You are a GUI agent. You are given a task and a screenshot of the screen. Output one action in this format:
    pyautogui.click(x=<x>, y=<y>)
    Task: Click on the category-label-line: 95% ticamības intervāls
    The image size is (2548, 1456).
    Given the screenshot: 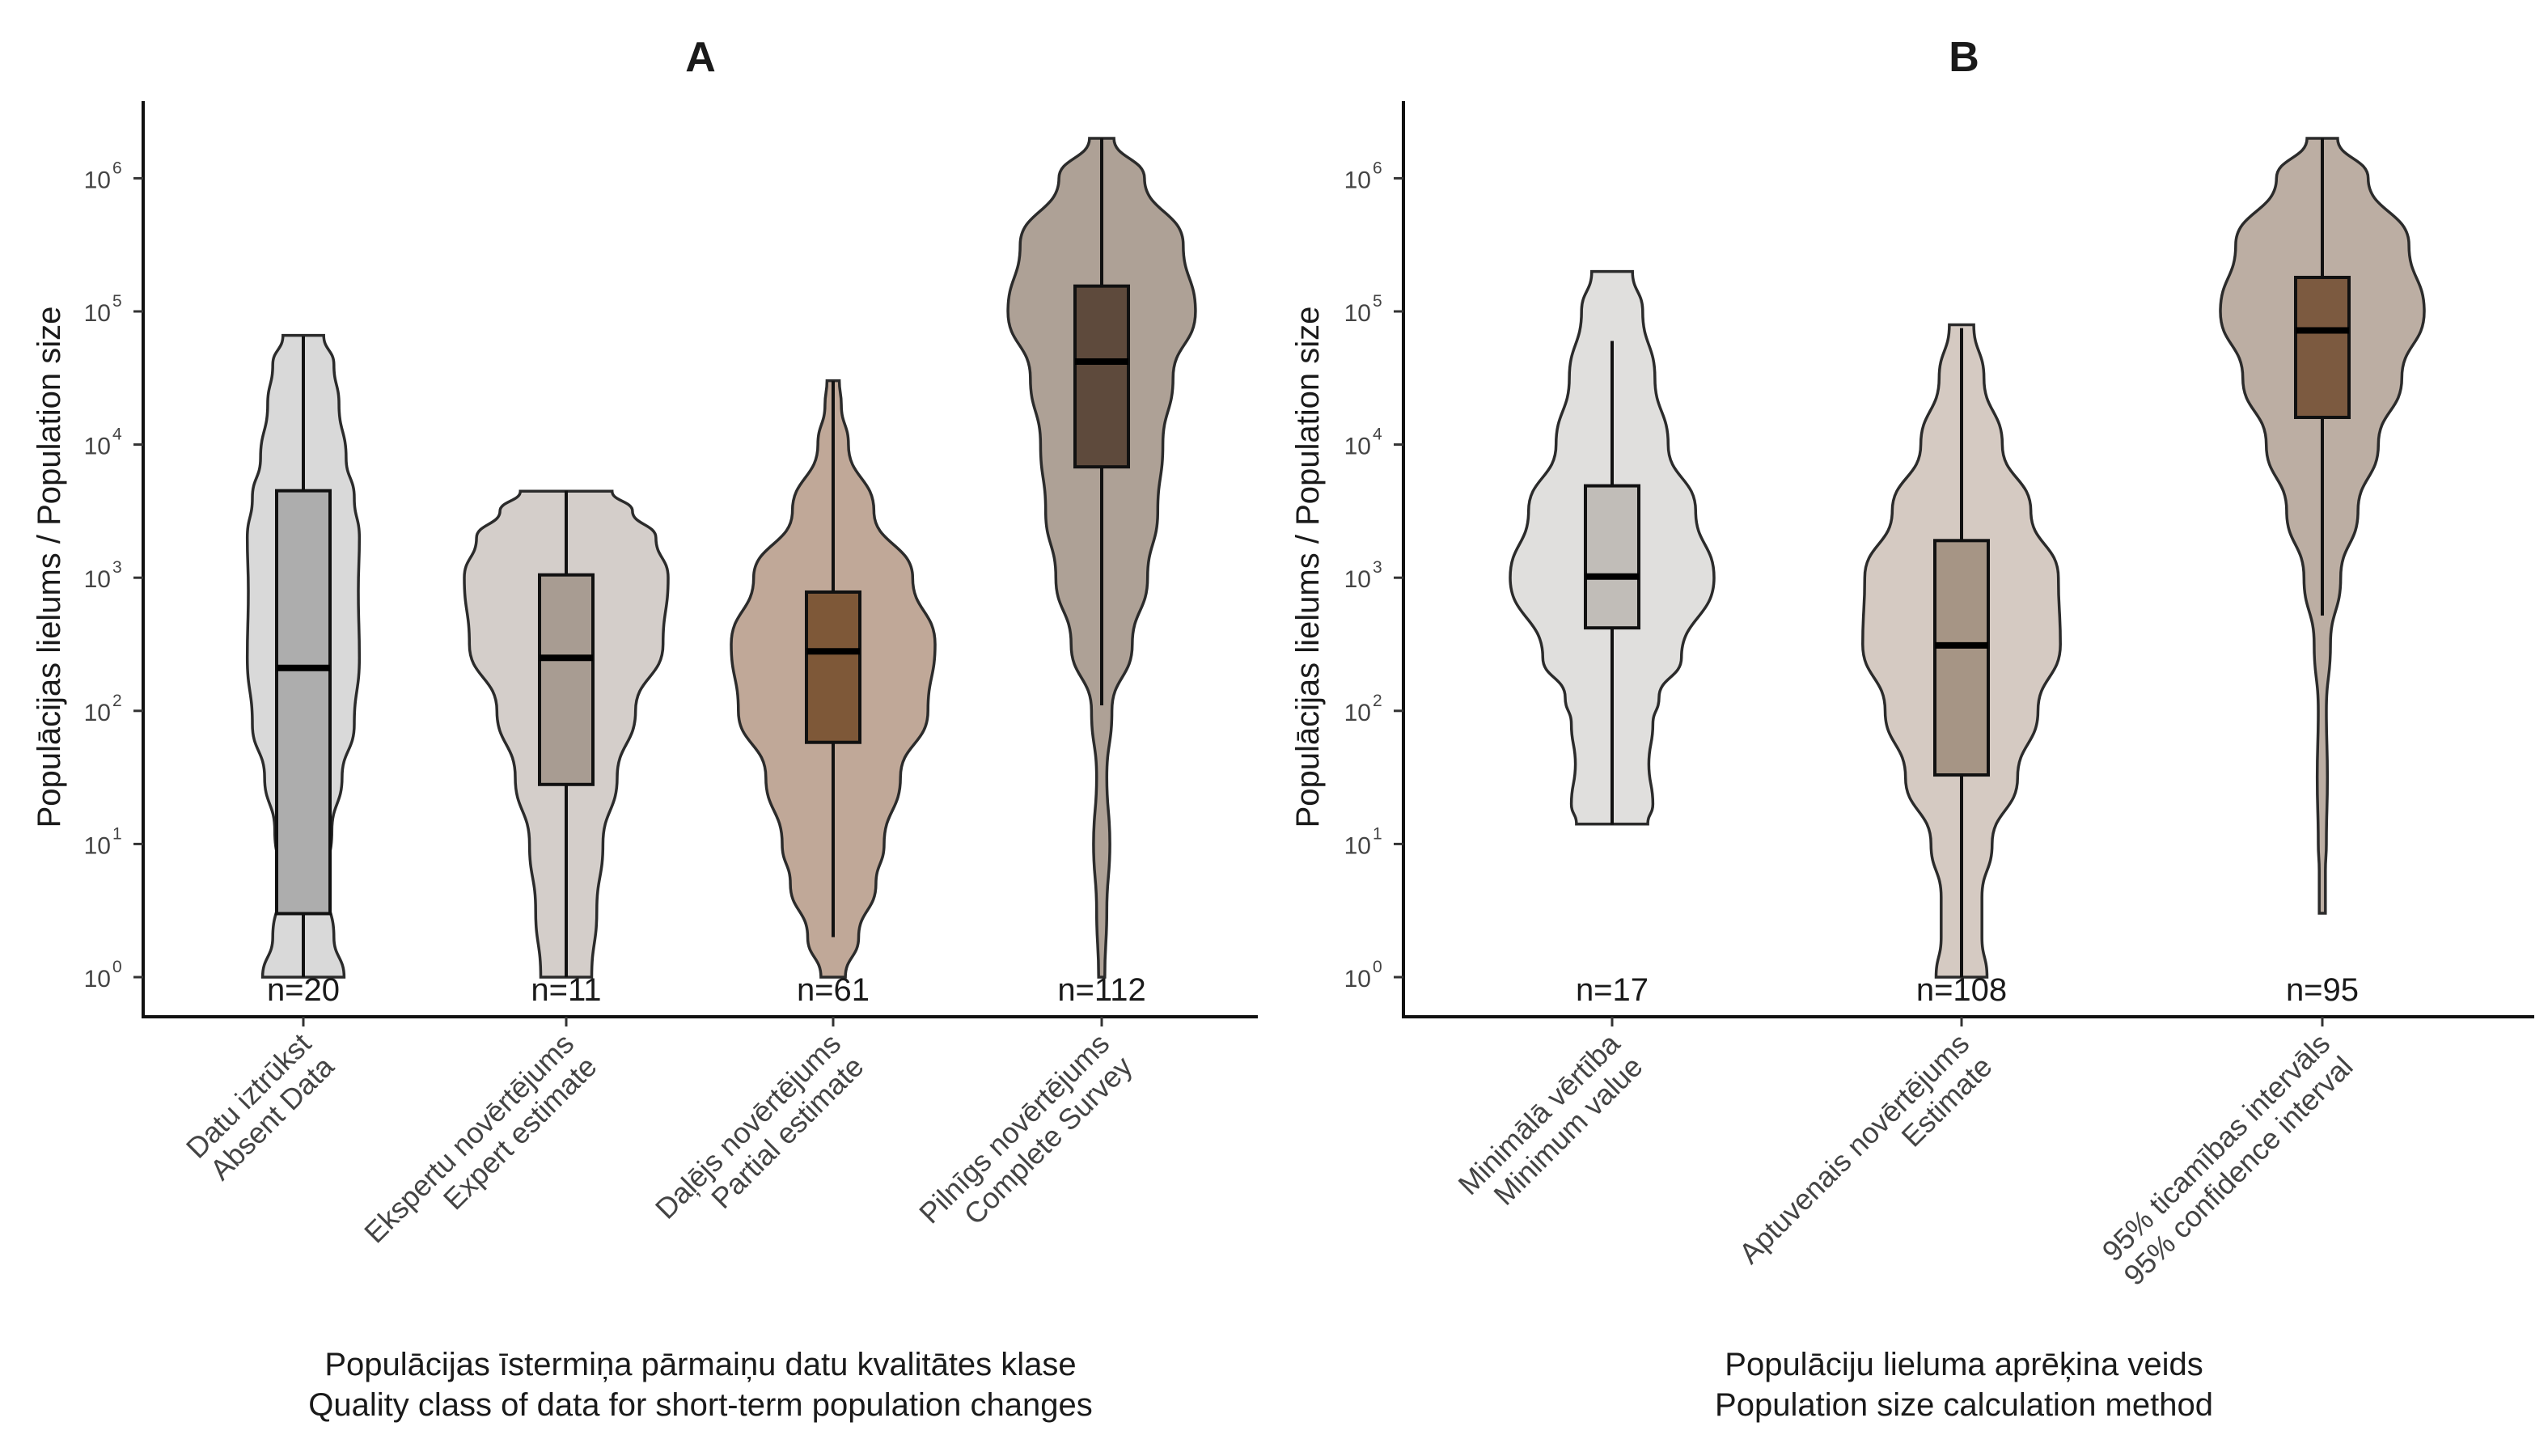 What is the action you would take?
    pyautogui.click(x=2216, y=1147)
    